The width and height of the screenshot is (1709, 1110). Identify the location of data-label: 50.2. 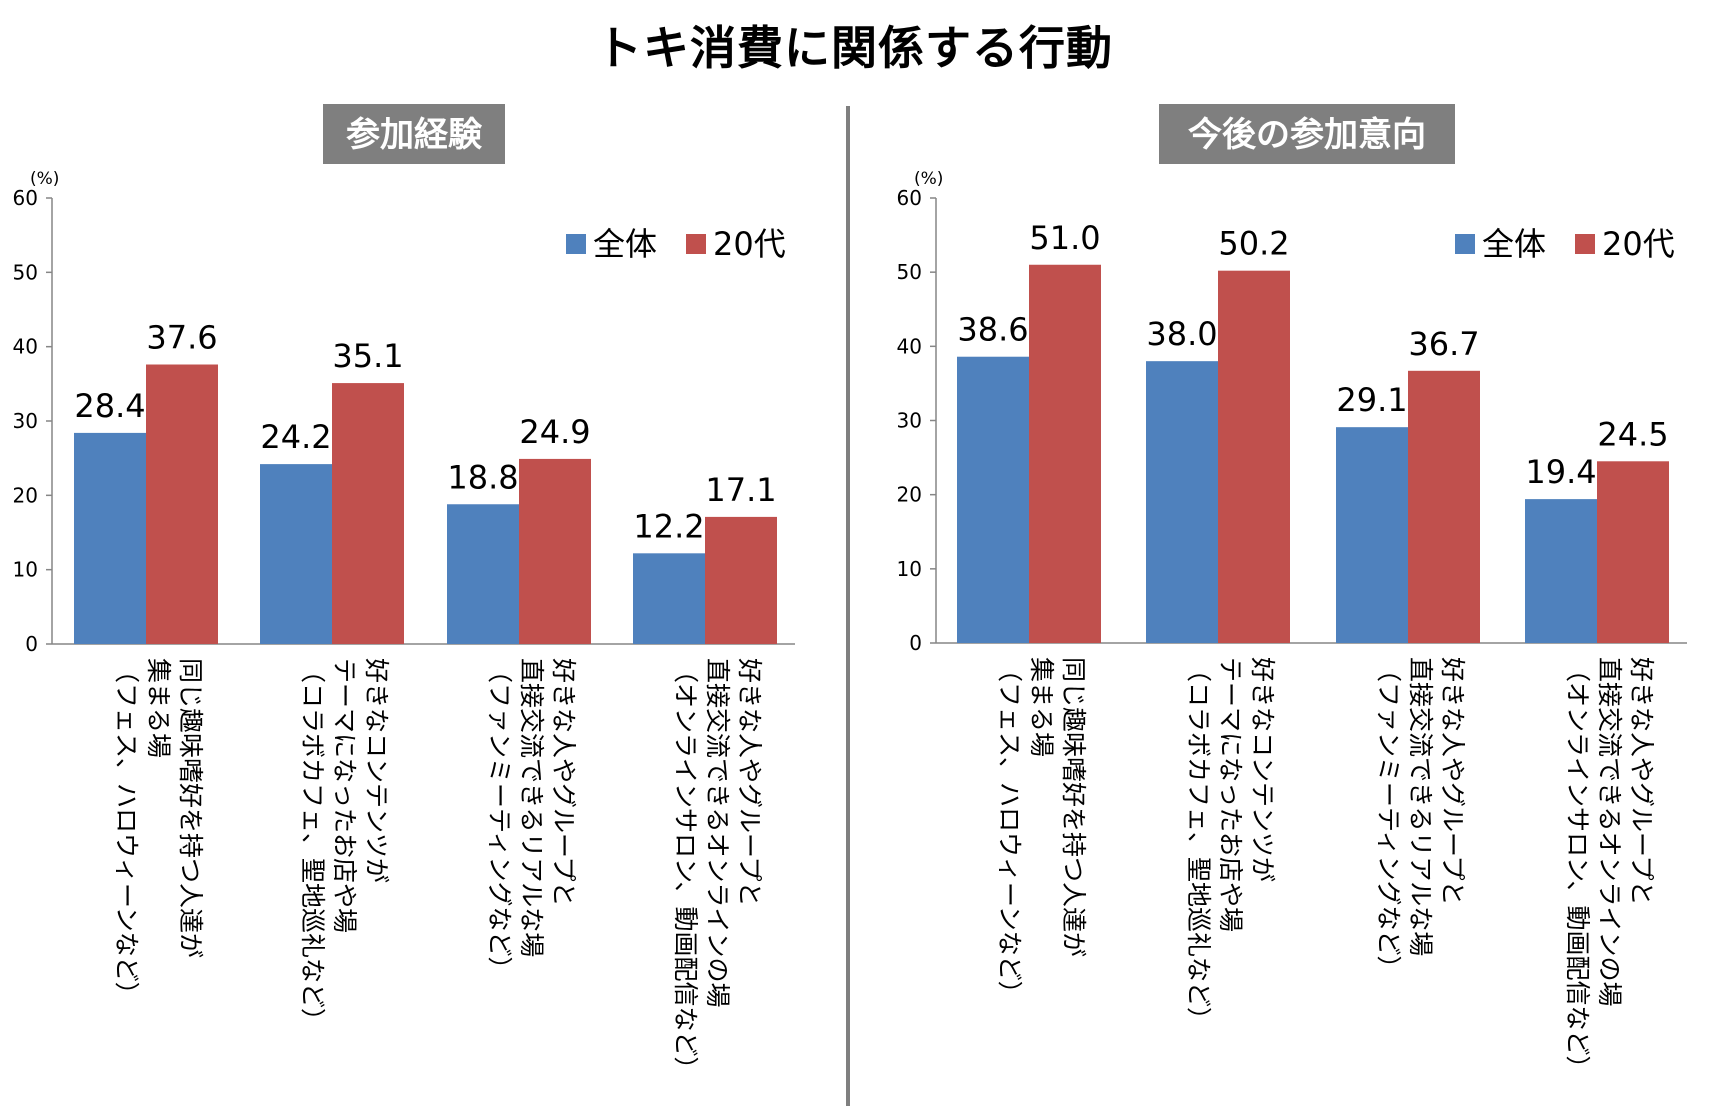
(1253, 244).